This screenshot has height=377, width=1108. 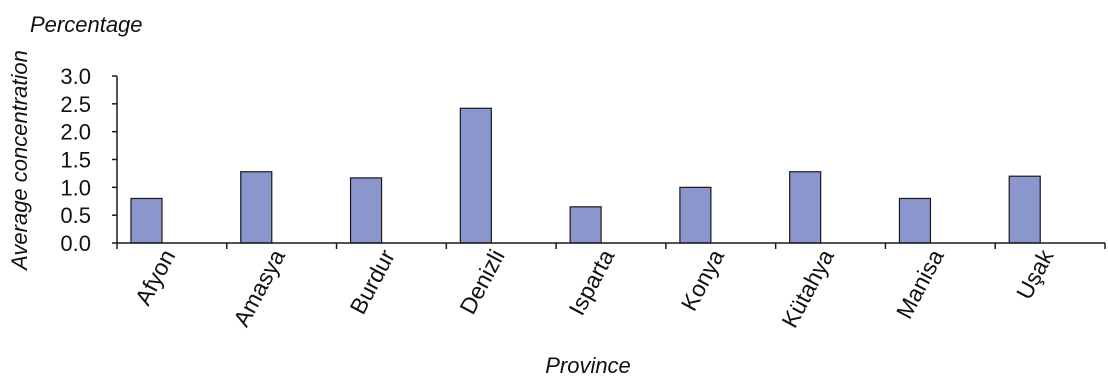 I want to click on bar-burdur, so click(x=366, y=210).